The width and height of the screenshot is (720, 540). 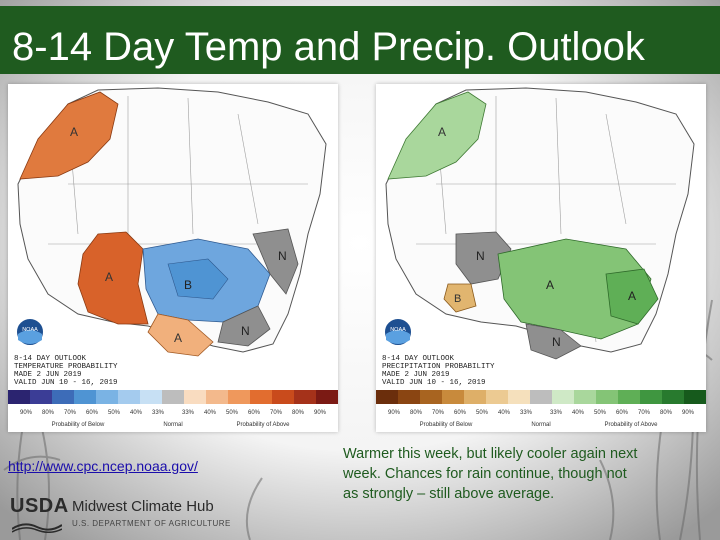 I want to click on department-name: U.S. DEPARTMENT OF AGRICULTURE, so click(x=151, y=523).